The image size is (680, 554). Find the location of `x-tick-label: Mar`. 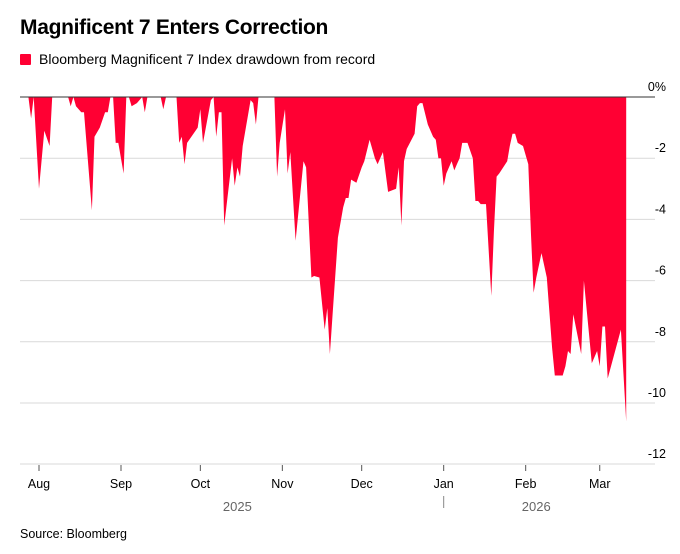

x-tick-label: Mar is located at coordinates (600, 484).